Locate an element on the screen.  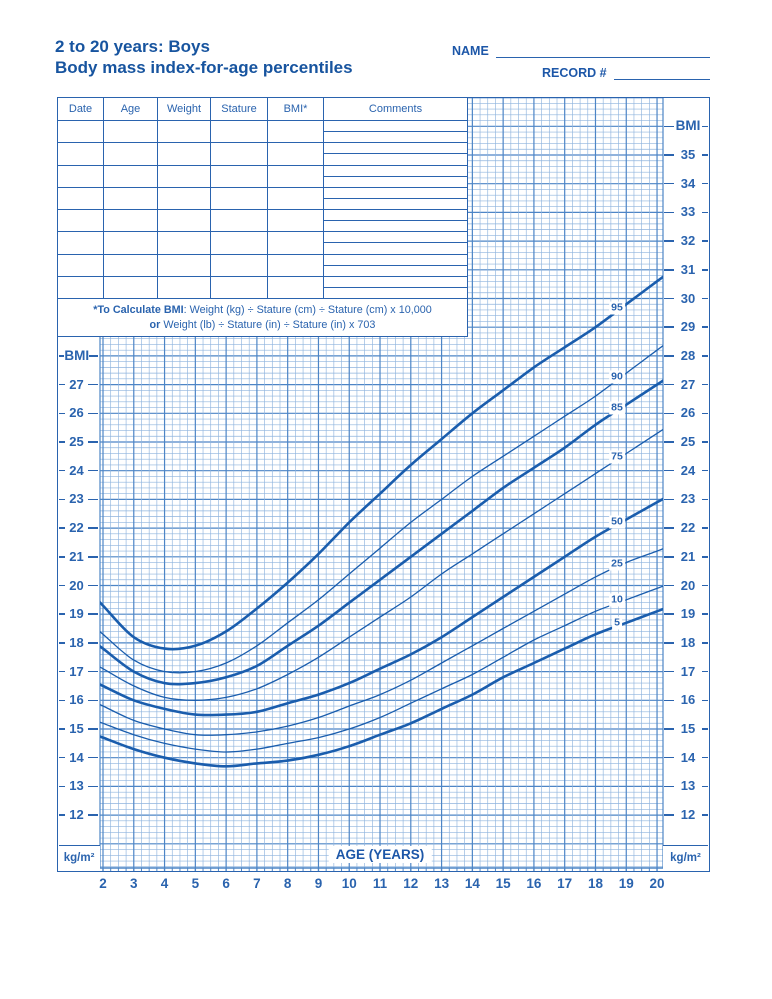
name-input-line is located at coordinates (602, 51).